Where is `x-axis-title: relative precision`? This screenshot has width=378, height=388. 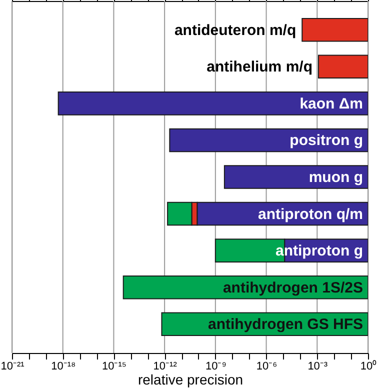 x-axis-title: relative precision is located at coordinates (191, 380).